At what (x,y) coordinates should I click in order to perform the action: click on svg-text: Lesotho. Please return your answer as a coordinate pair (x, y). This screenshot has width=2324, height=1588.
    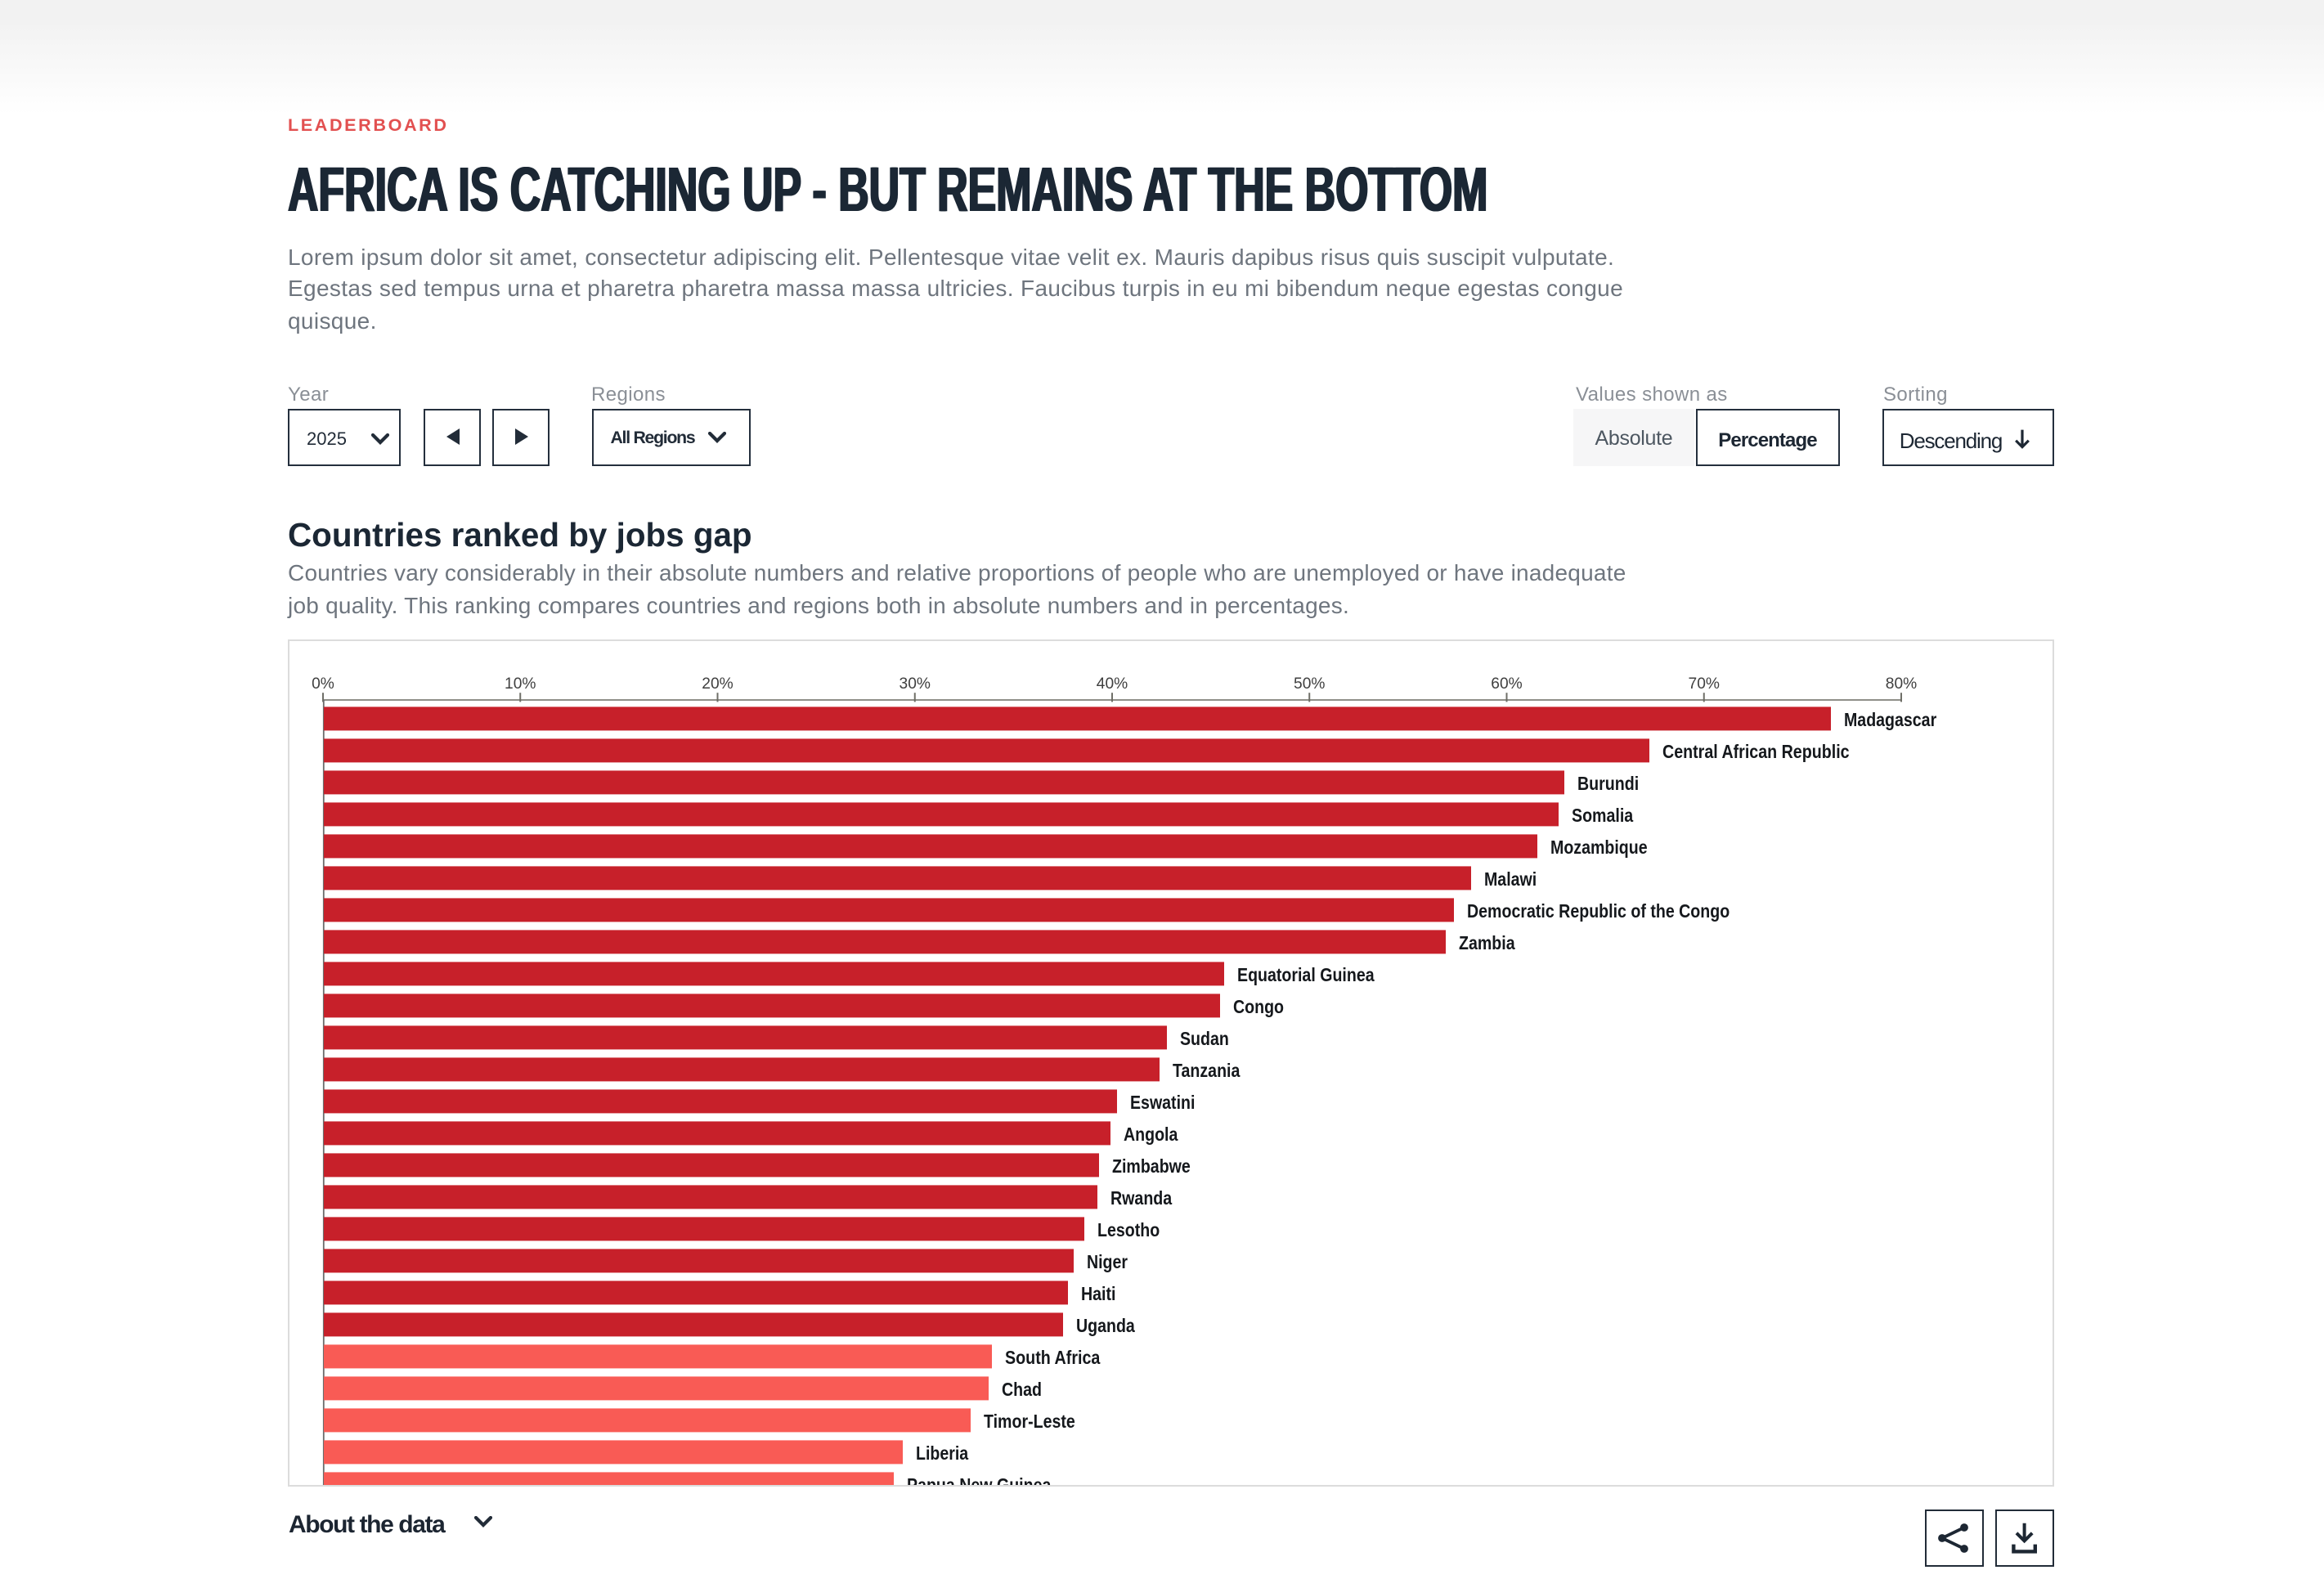
    Looking at the image, I should click on (1128, 1229).